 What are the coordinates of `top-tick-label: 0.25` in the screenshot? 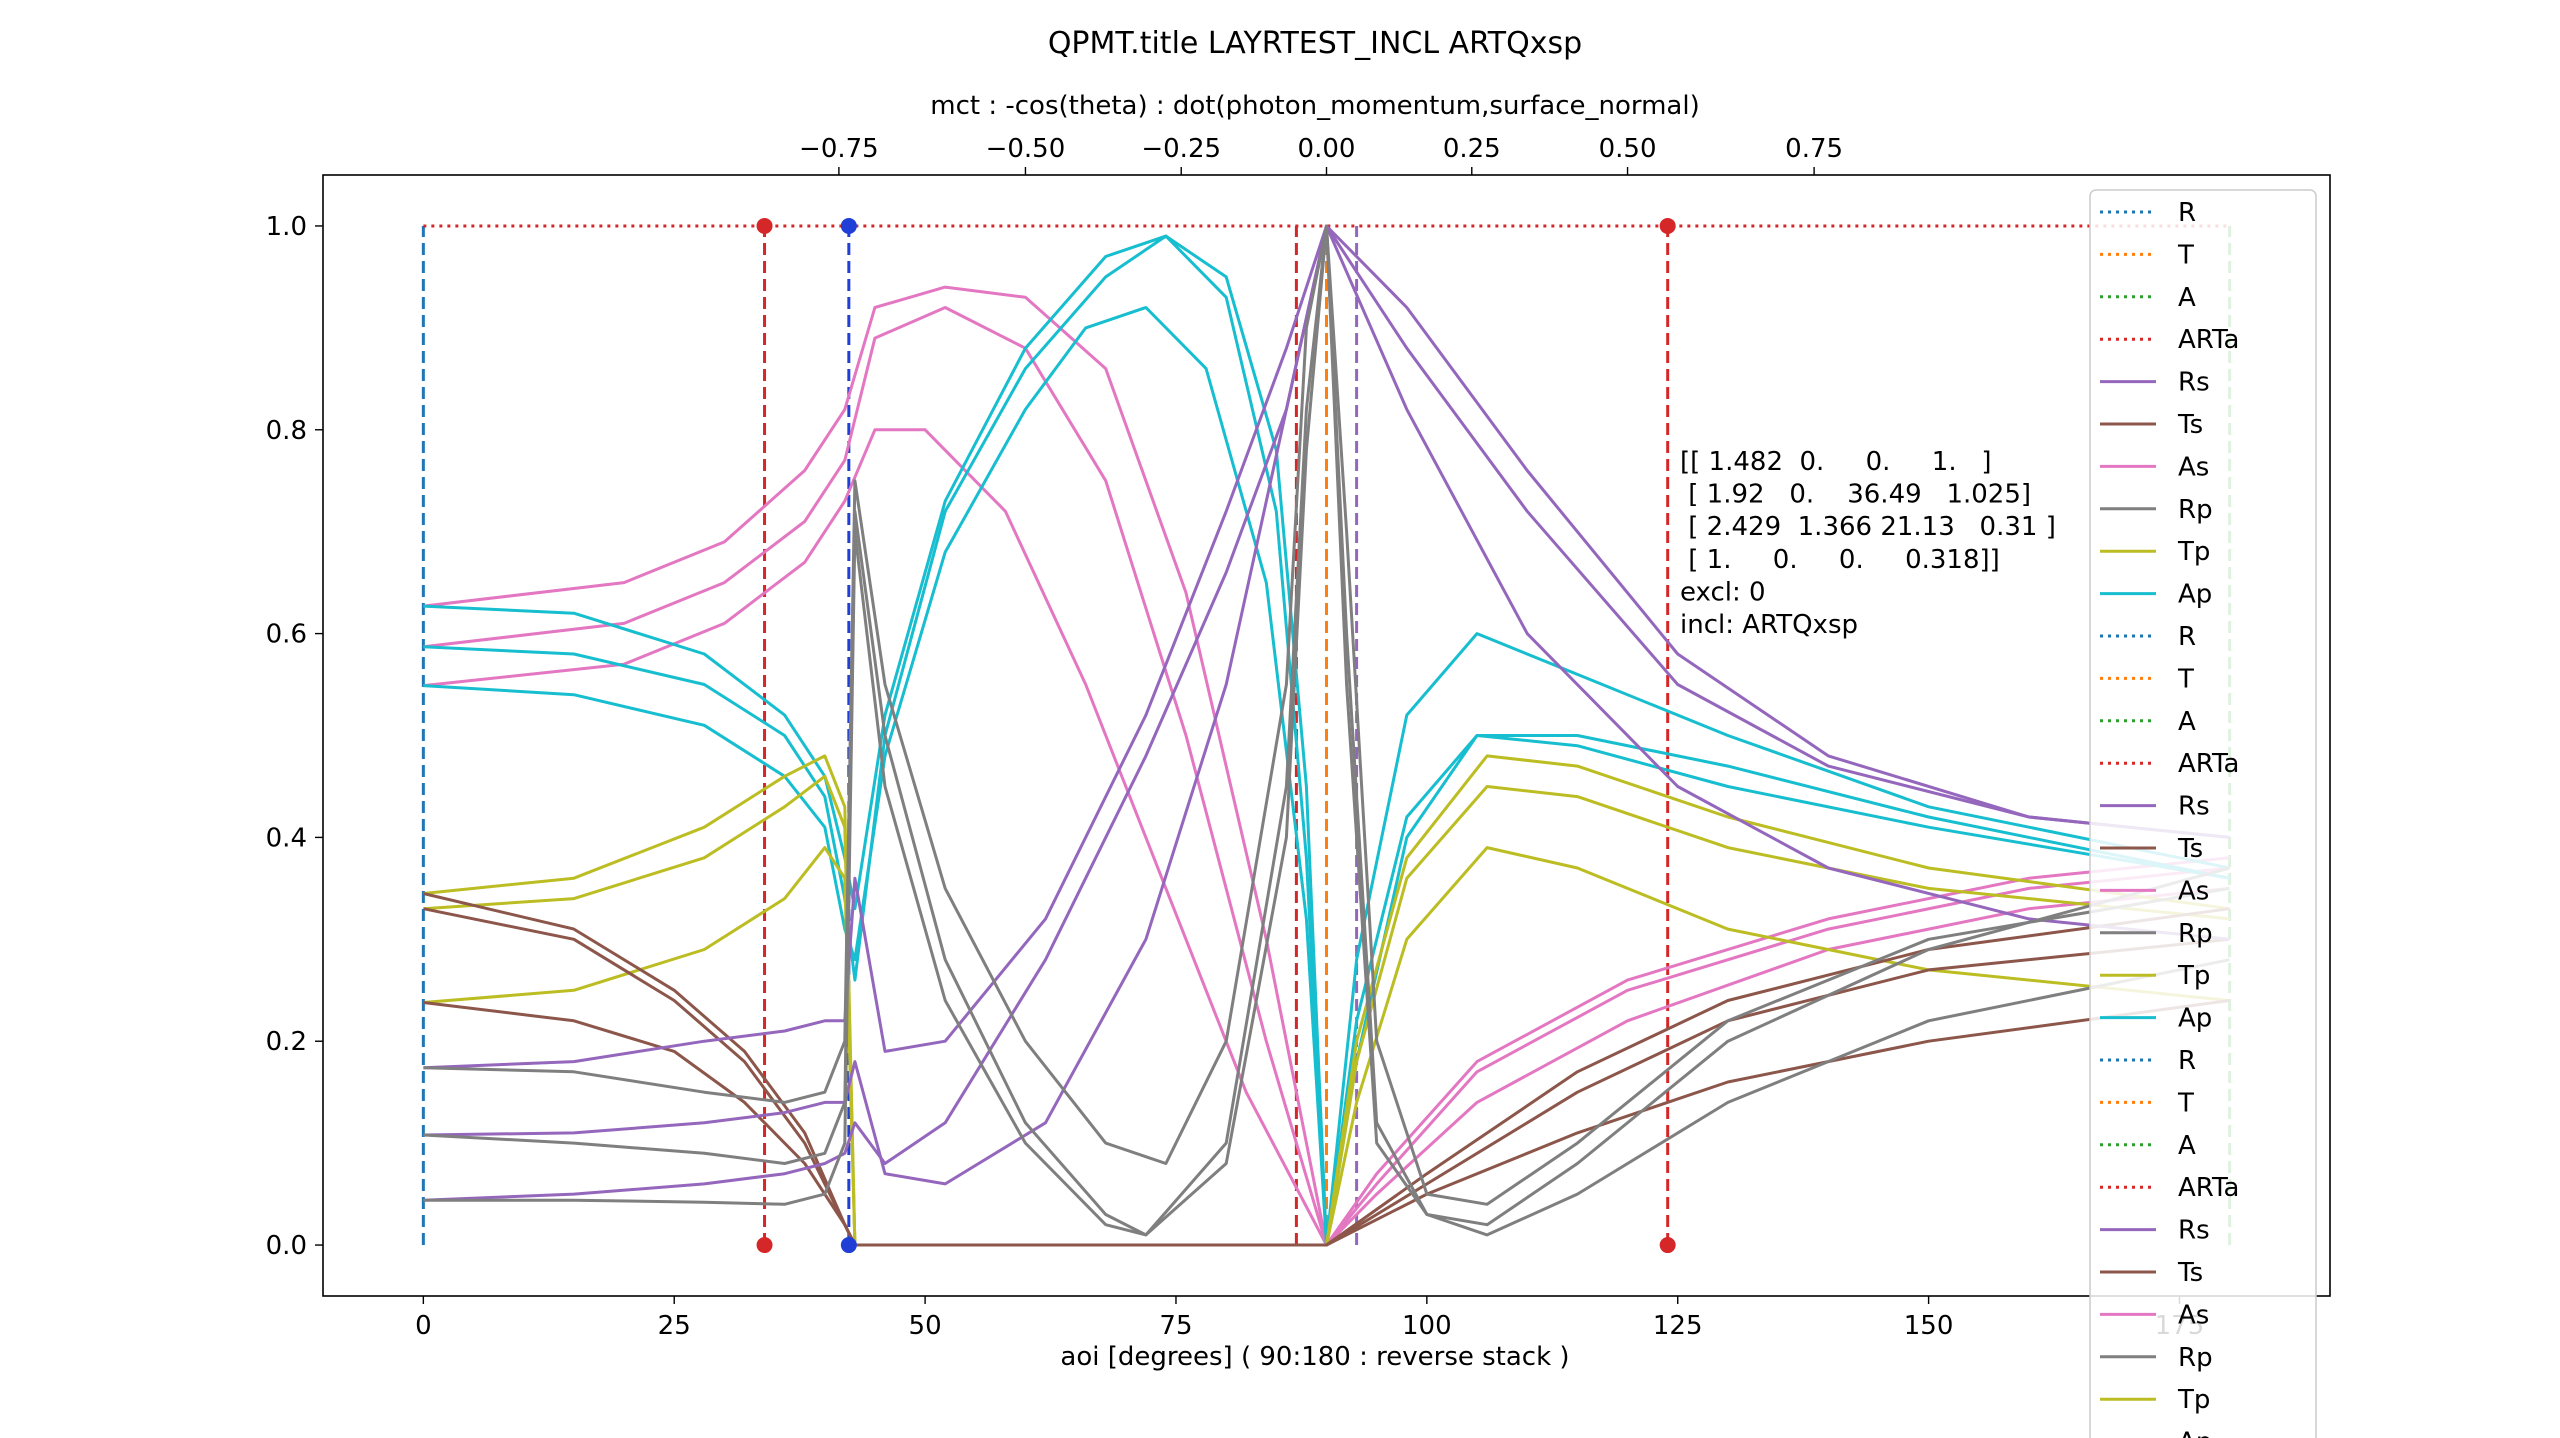 It's located at (1472, 149).